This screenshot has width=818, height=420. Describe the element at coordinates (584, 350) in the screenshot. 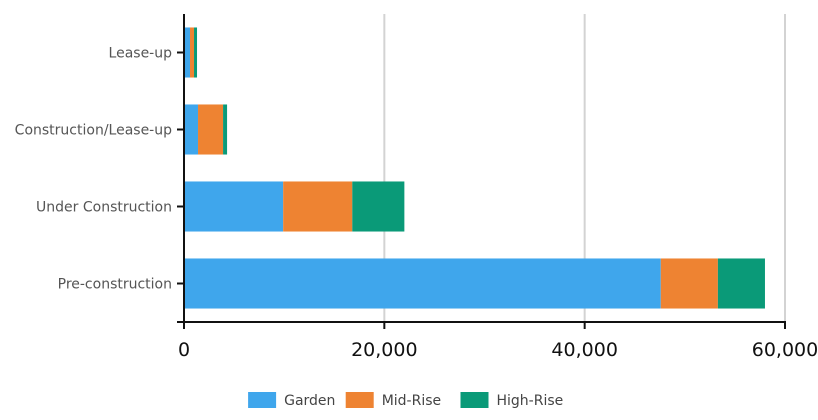

I see `x-tick-label: 40,000` at that location.